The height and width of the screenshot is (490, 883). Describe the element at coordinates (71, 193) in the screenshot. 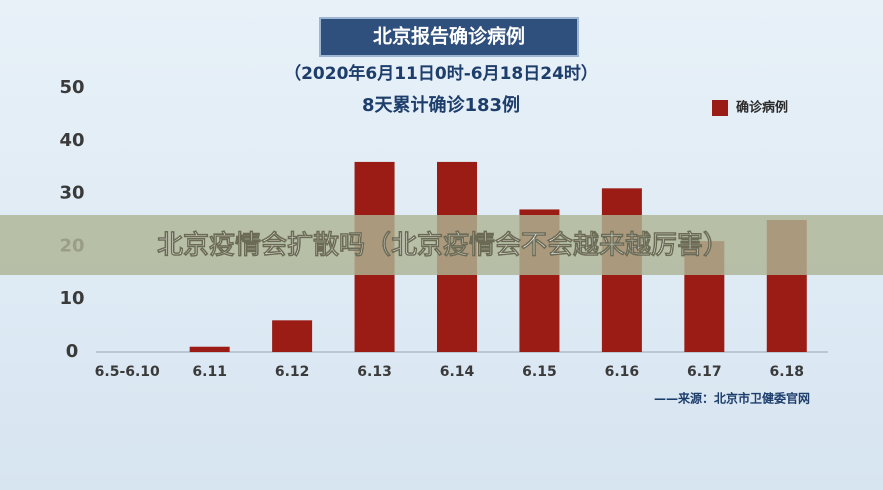

I see `y-tick-label: 30` at that location.